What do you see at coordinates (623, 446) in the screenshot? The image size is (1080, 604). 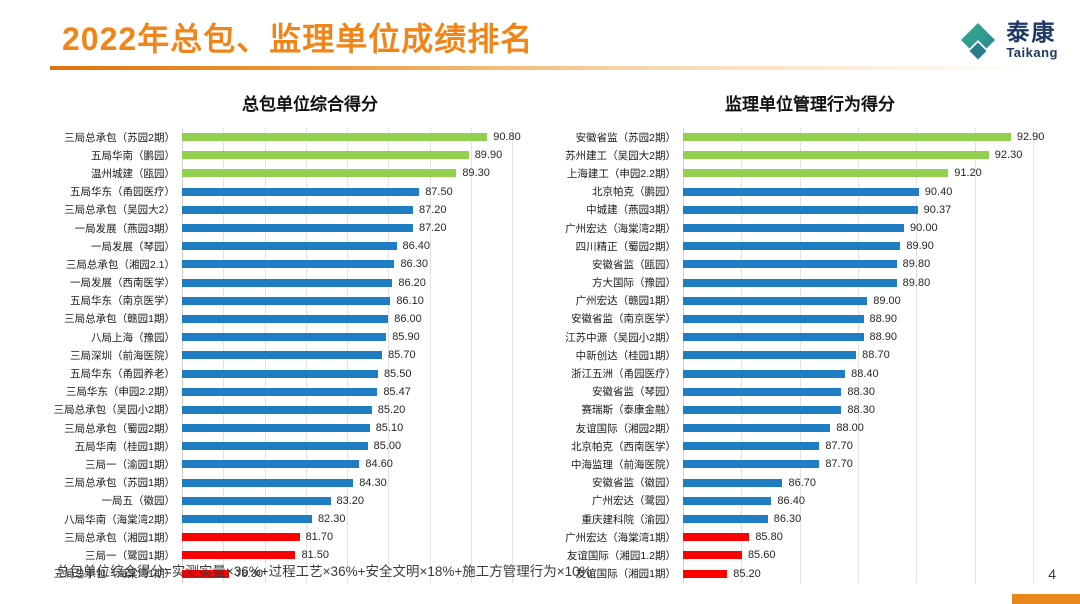 I see `bar-category-label: 北京帕克（西南医学）` at bounding box center [623, 446].